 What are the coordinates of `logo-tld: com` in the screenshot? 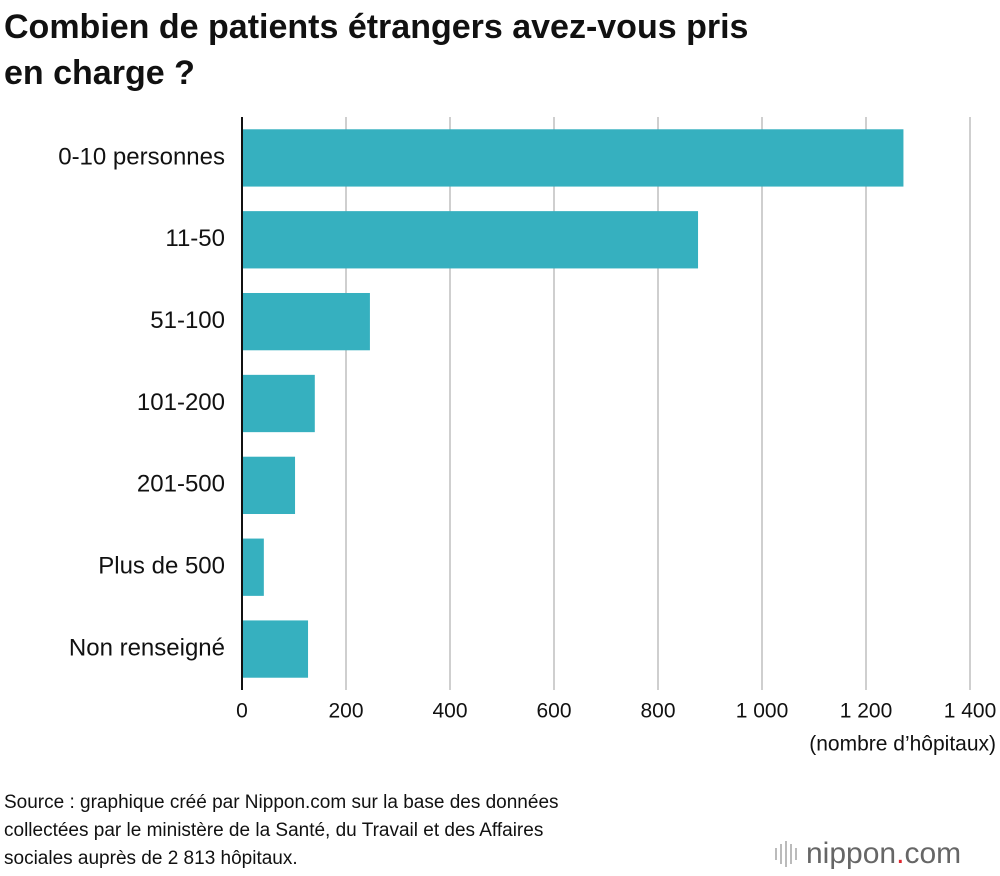 It's located at (932, 853).